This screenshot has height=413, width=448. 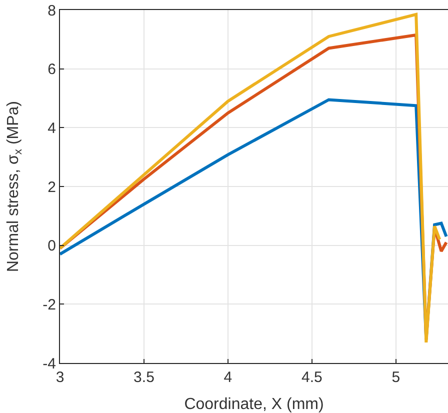 I want to click on y-tick-label: 2, so click(x=52, y=187).